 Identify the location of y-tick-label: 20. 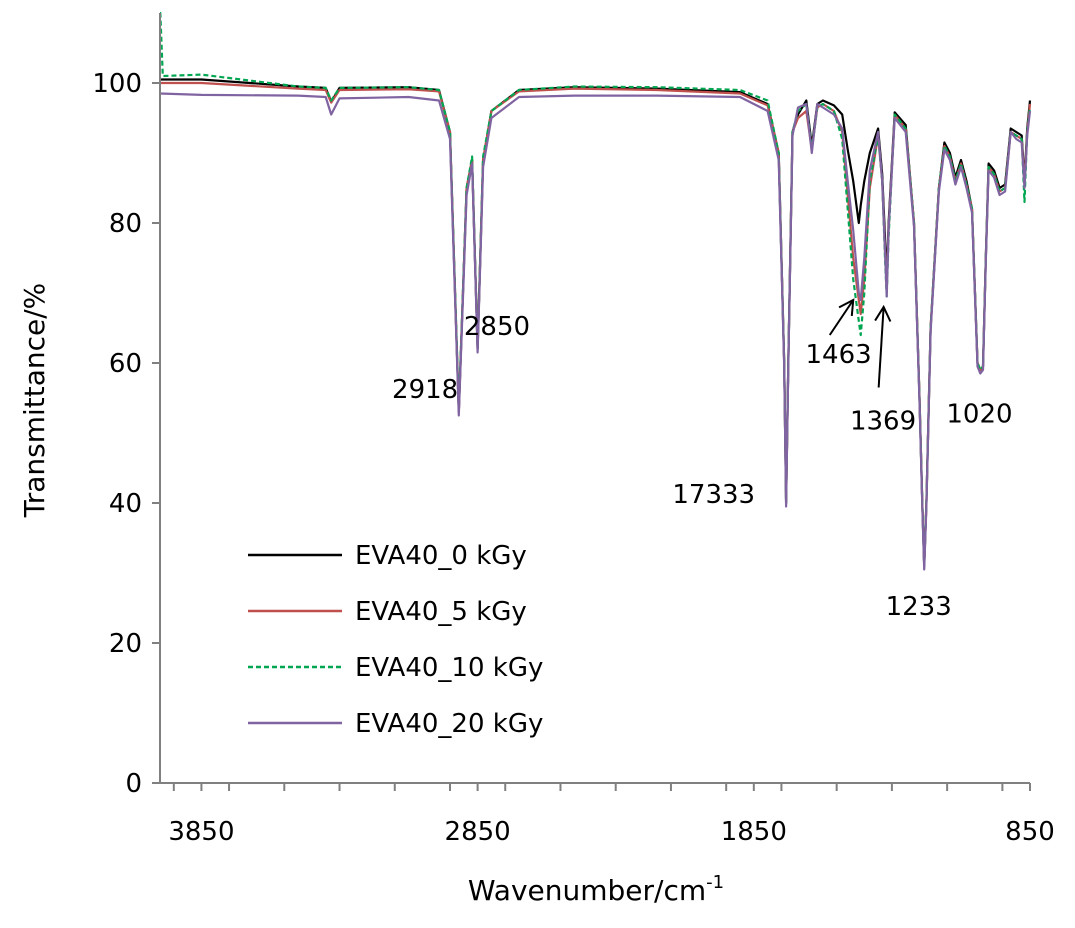
(125, 644).